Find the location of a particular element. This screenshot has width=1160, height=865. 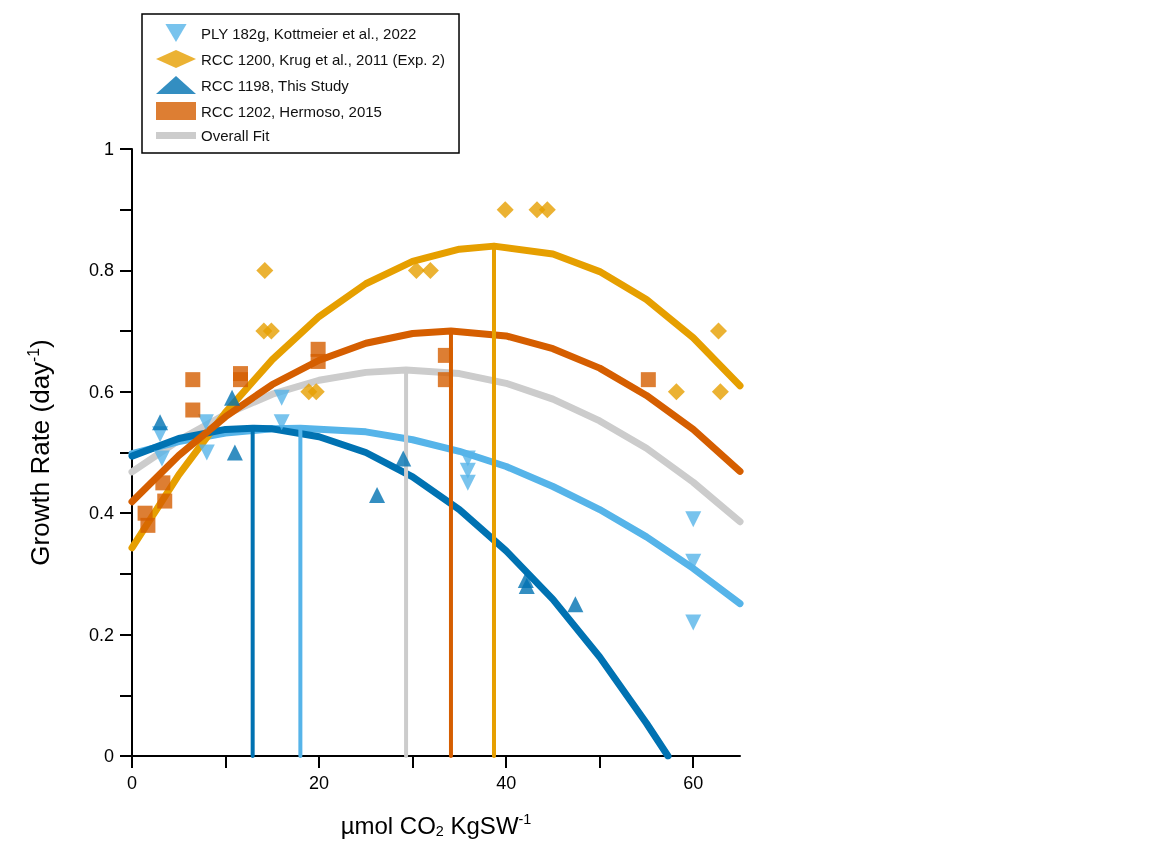

y-axis-title: Growth Rate (day-1) is located at coordinates (39, 452).